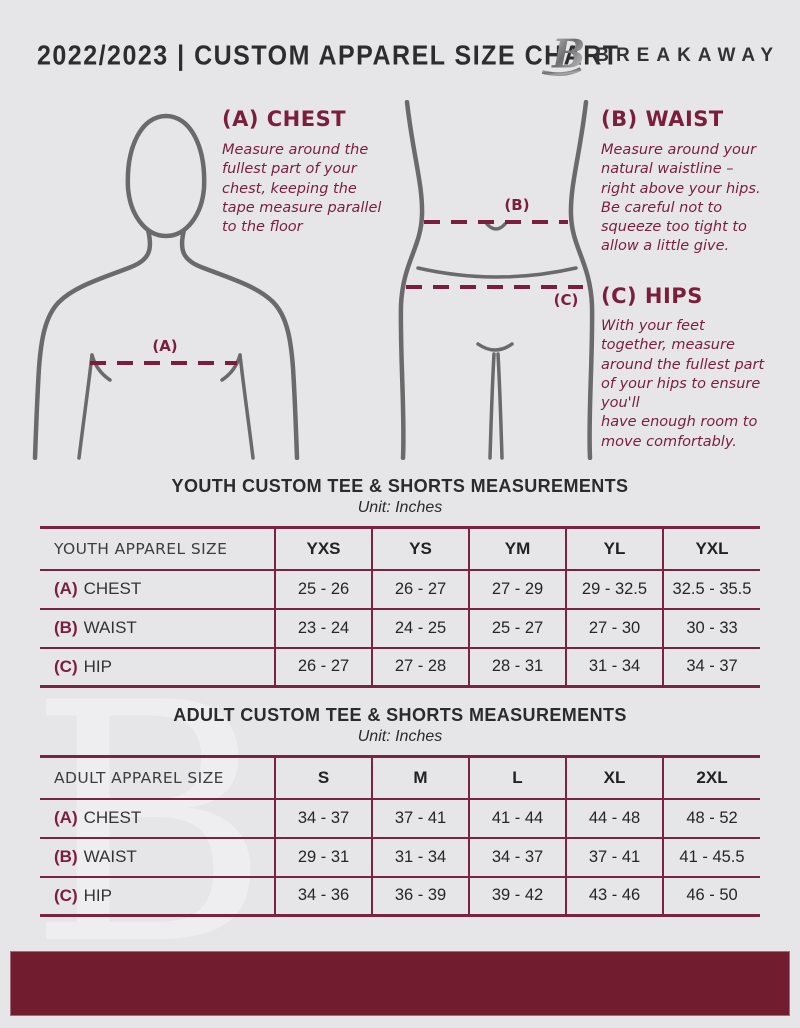 The image size is (800, 1028). What do you see at coordinates (614, 548) in the screenshot?
I see `size-column-header: YL` at bounding box center [614, 548].